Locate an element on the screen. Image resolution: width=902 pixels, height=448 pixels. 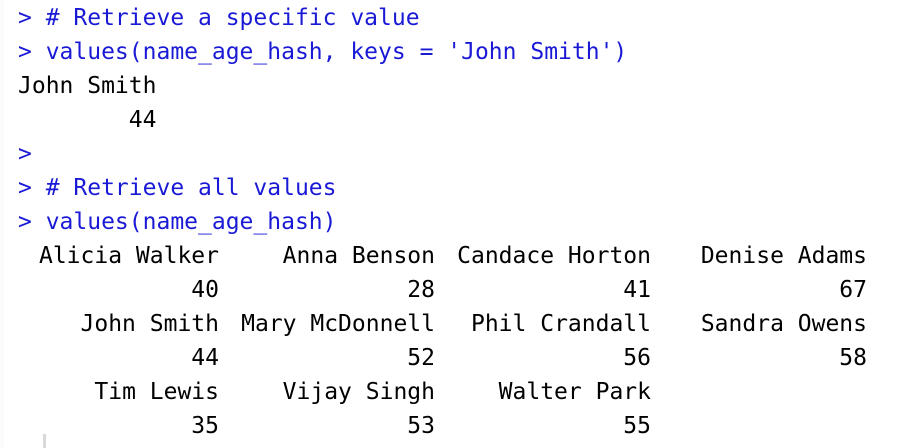
table-age-cell: 58 is located at coordinates (853, 358).